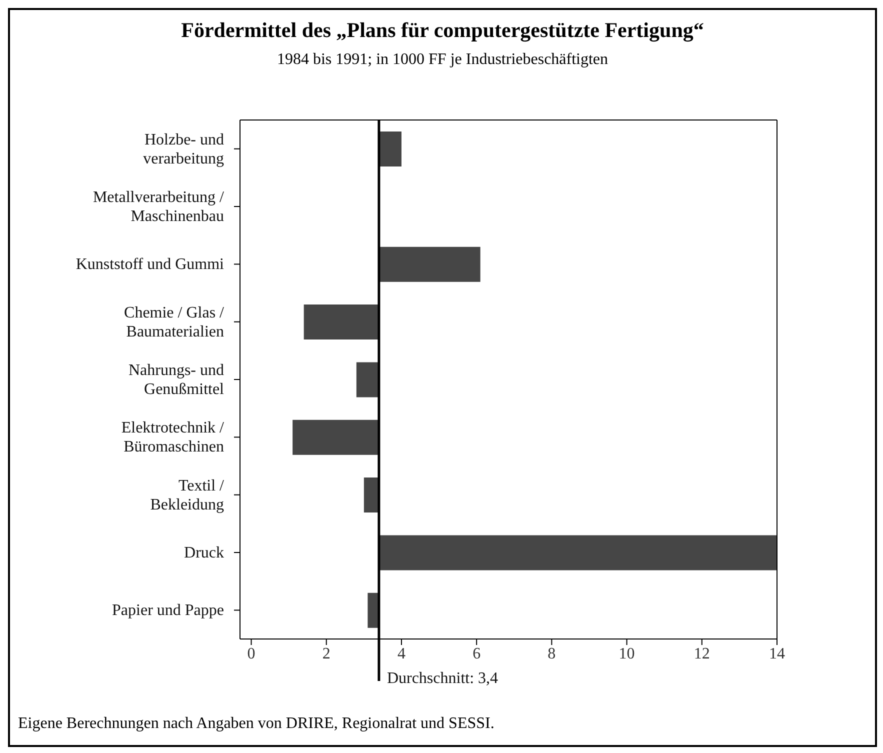  What do you see at coordinates (256, 724) in the screenshot?
I see `text: Eigene Berechnungen nach Angaben von DRIRE, Regionalrat und SESSI.` at bounding box center [256, 724].